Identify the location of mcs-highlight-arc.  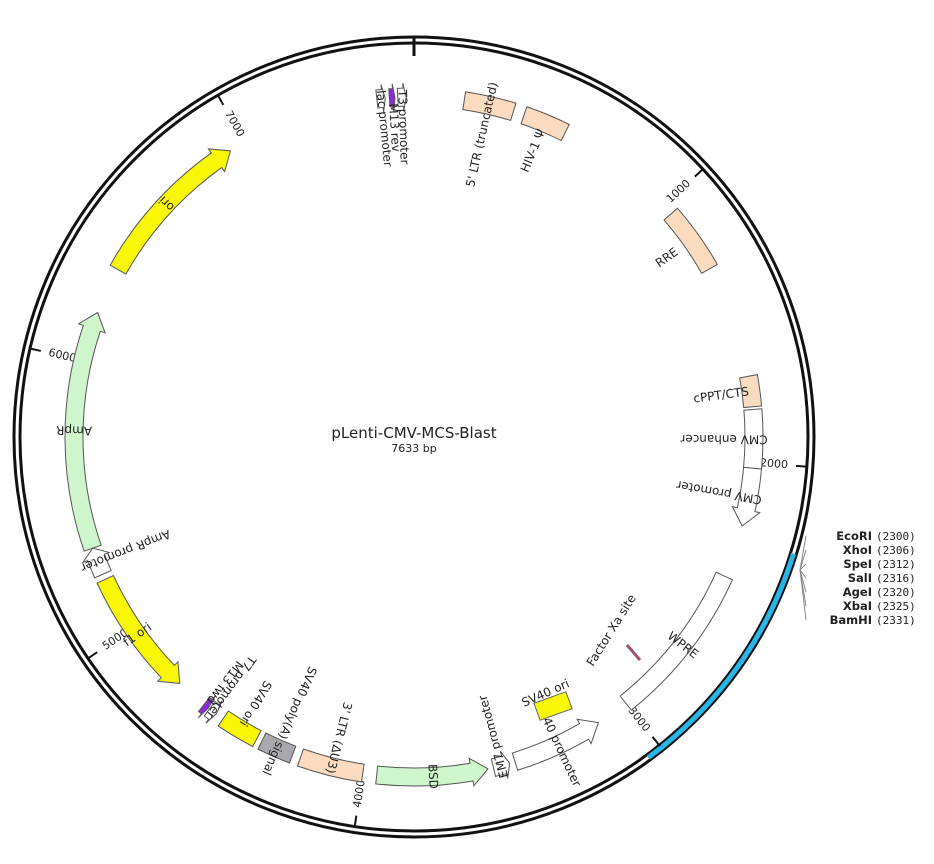
(721, 656).